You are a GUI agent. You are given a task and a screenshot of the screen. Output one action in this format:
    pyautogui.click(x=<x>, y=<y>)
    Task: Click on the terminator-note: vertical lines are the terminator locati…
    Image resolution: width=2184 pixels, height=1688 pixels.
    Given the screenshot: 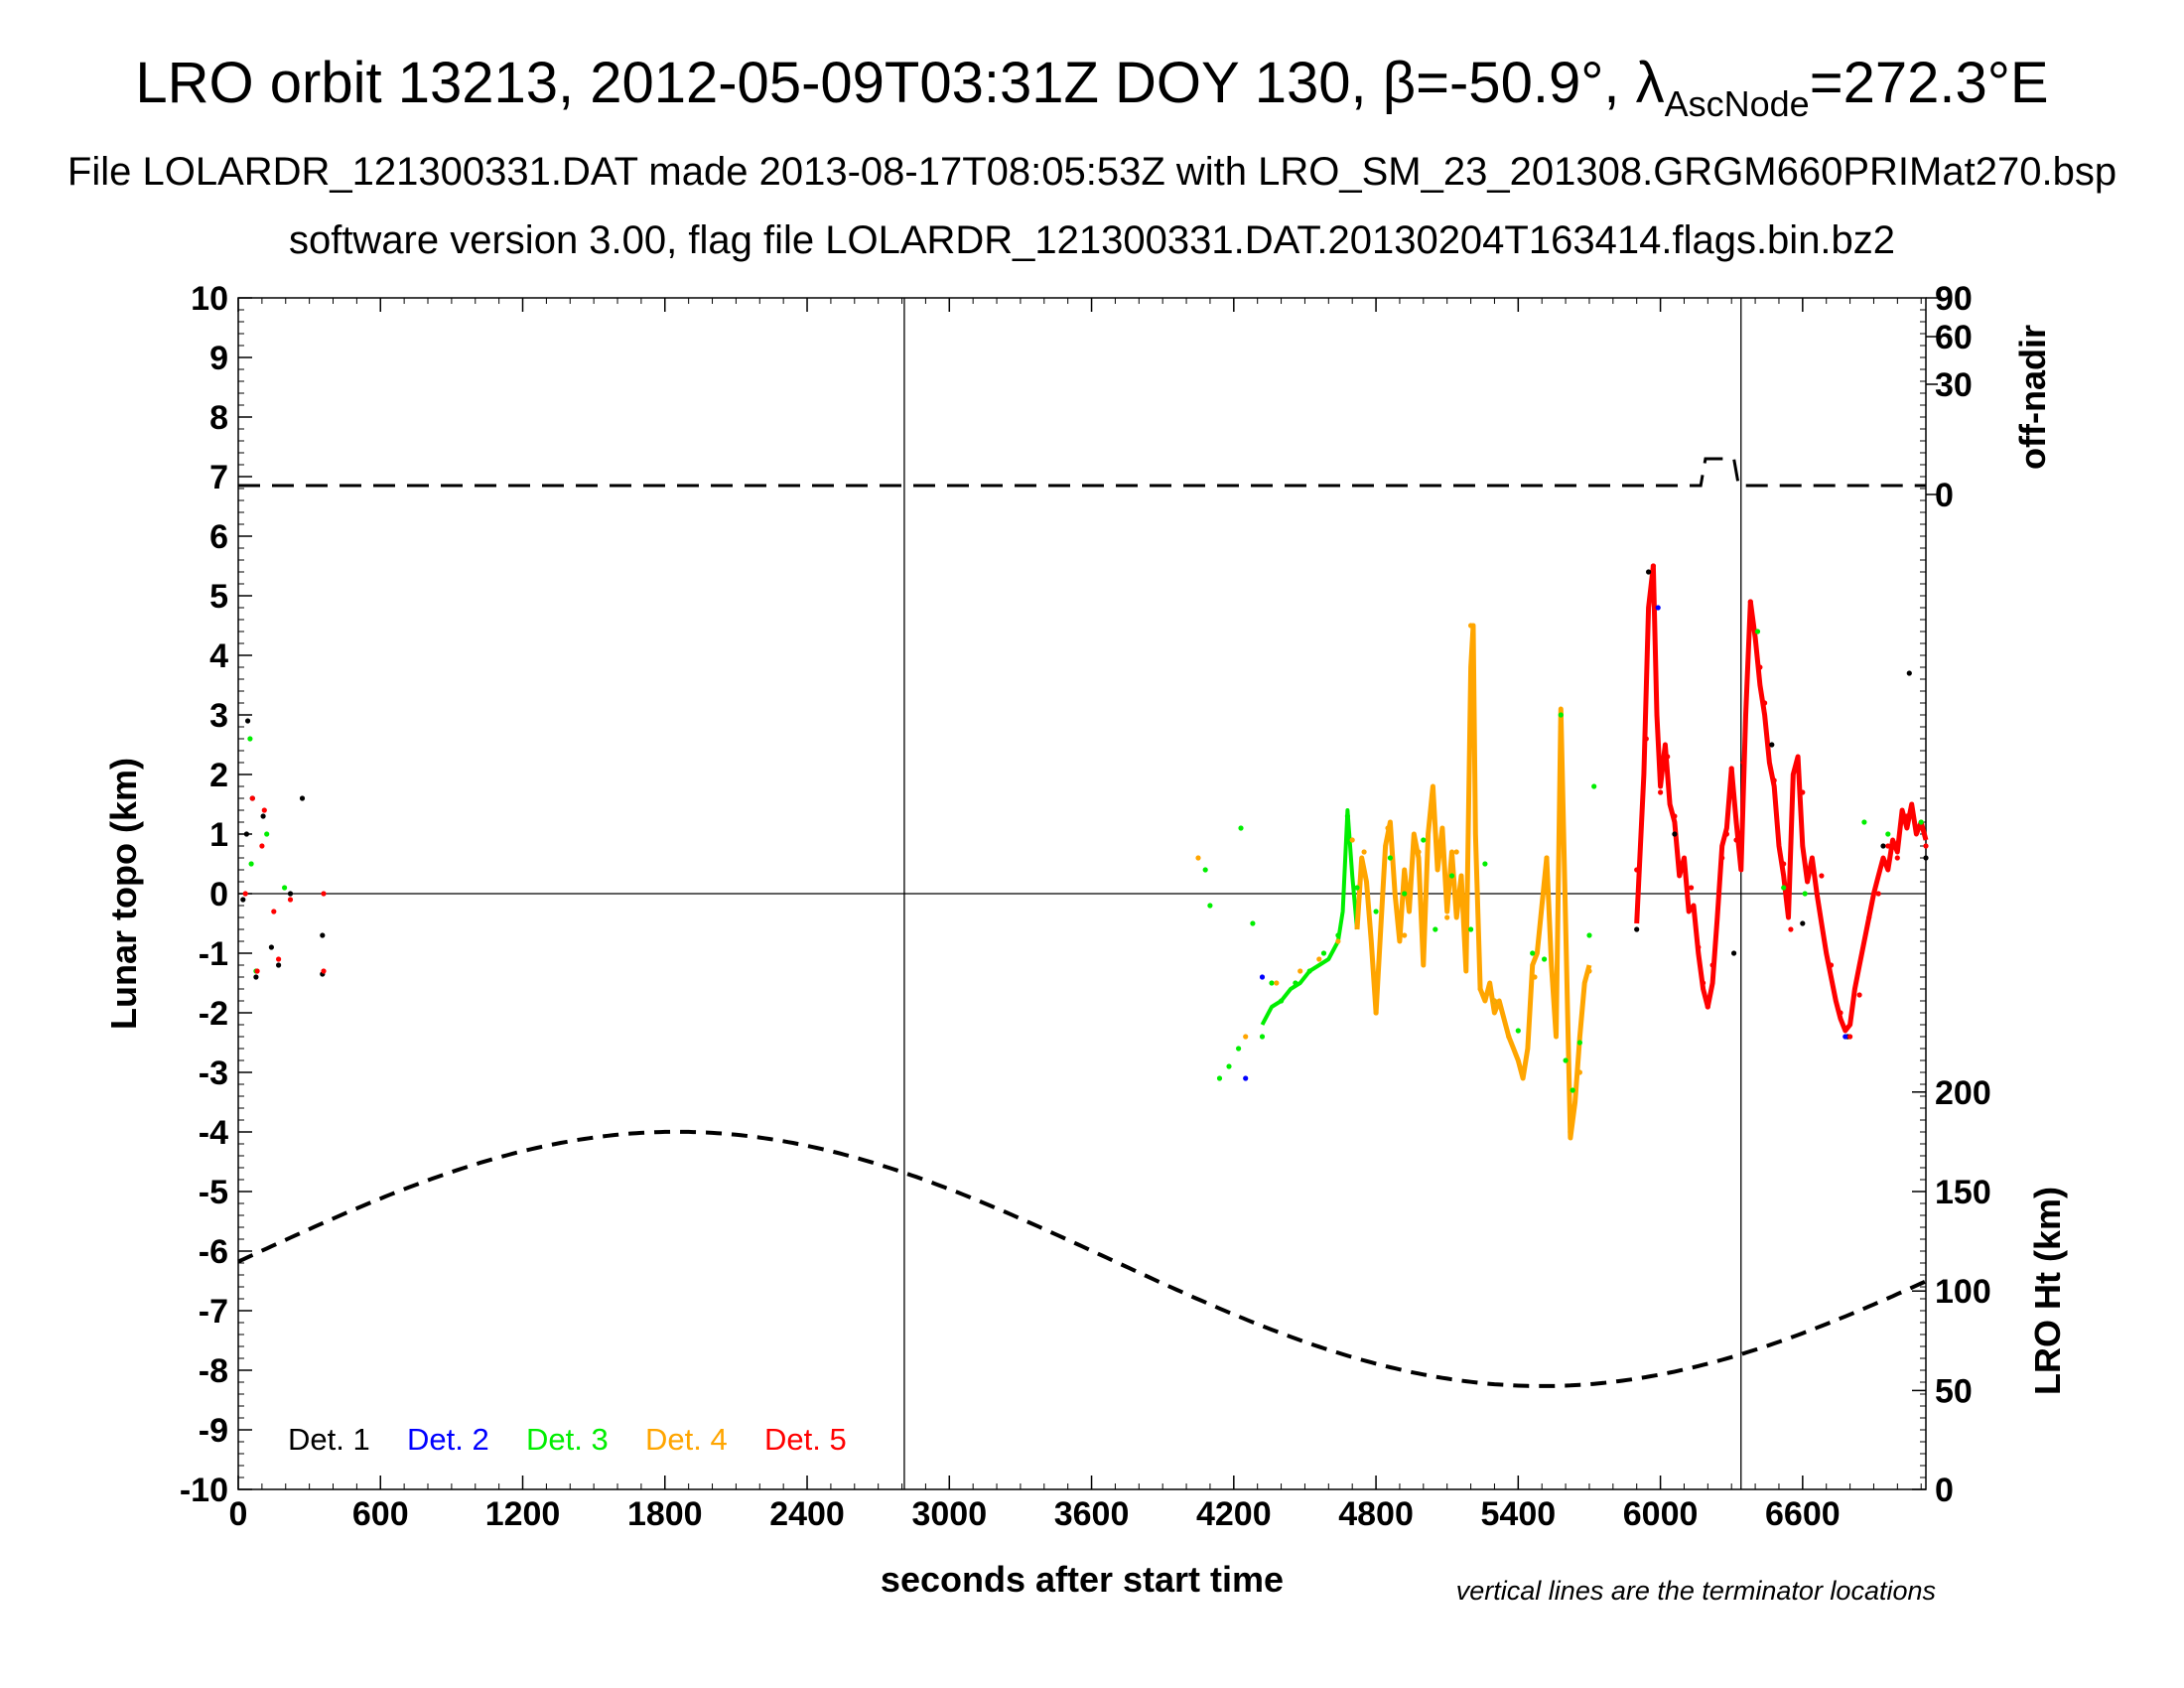 What is the action you would take?
    pyautogui.click(x=1696, y=1591)
    